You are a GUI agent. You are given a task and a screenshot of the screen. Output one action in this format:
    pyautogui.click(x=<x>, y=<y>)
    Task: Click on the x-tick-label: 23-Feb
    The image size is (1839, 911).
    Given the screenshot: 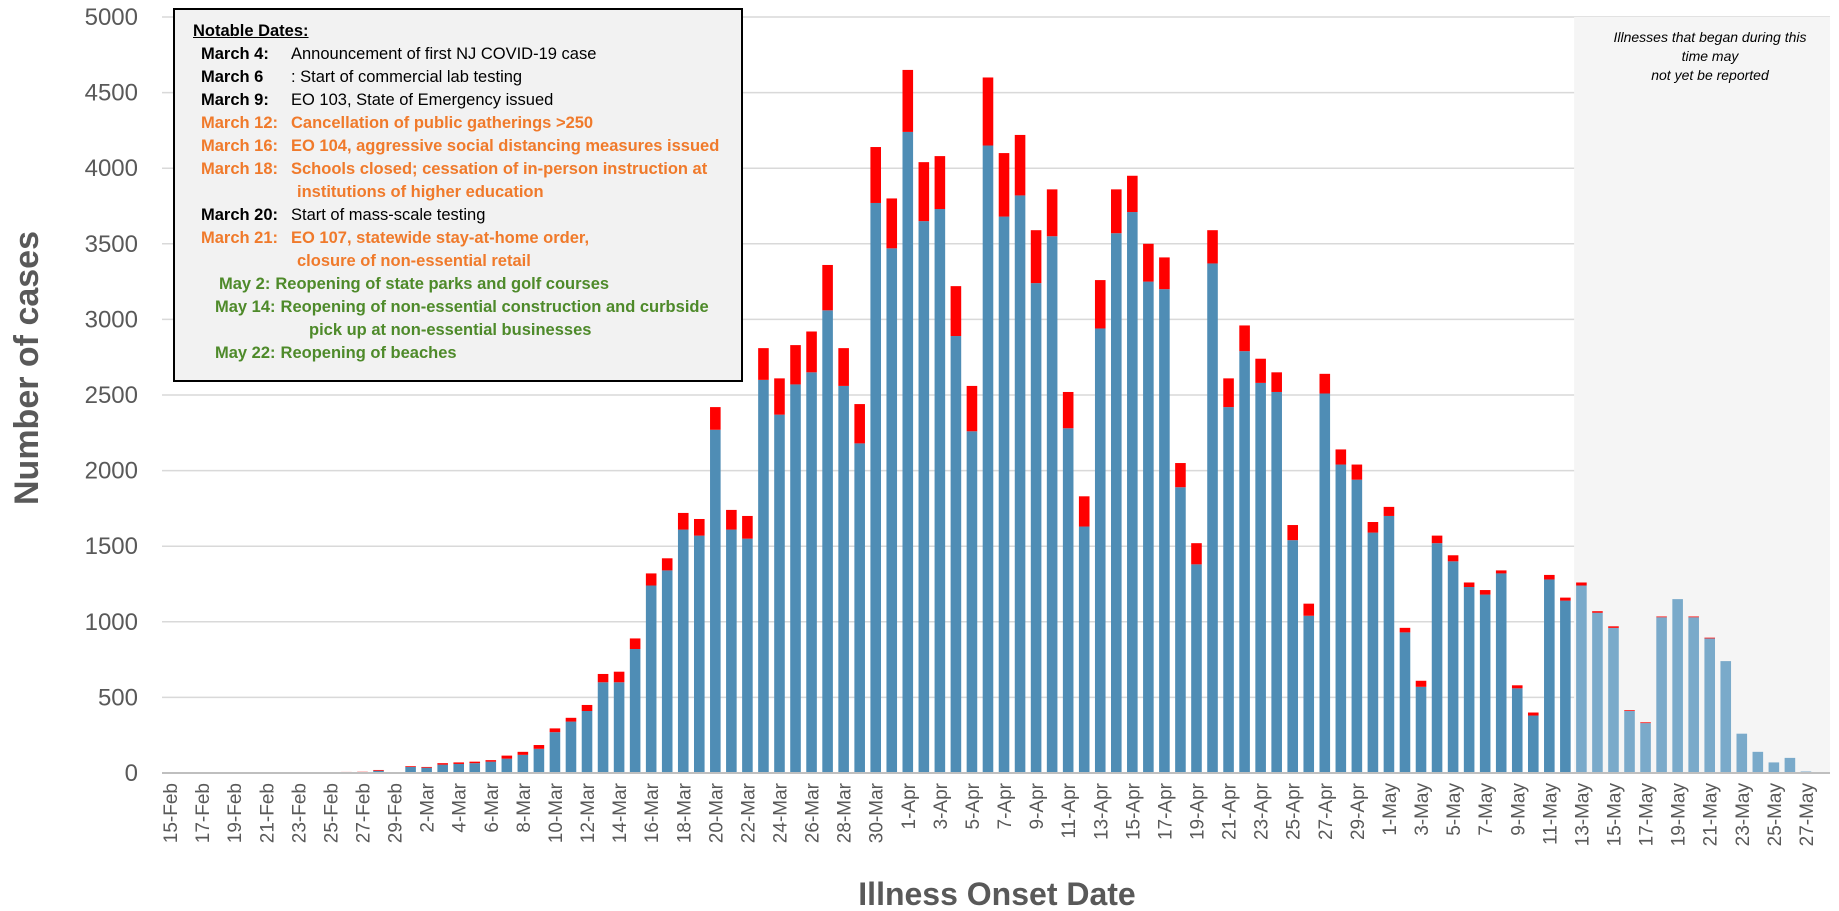 What is the action you would take?
    pyautogui.click(x=299, y=813)
    